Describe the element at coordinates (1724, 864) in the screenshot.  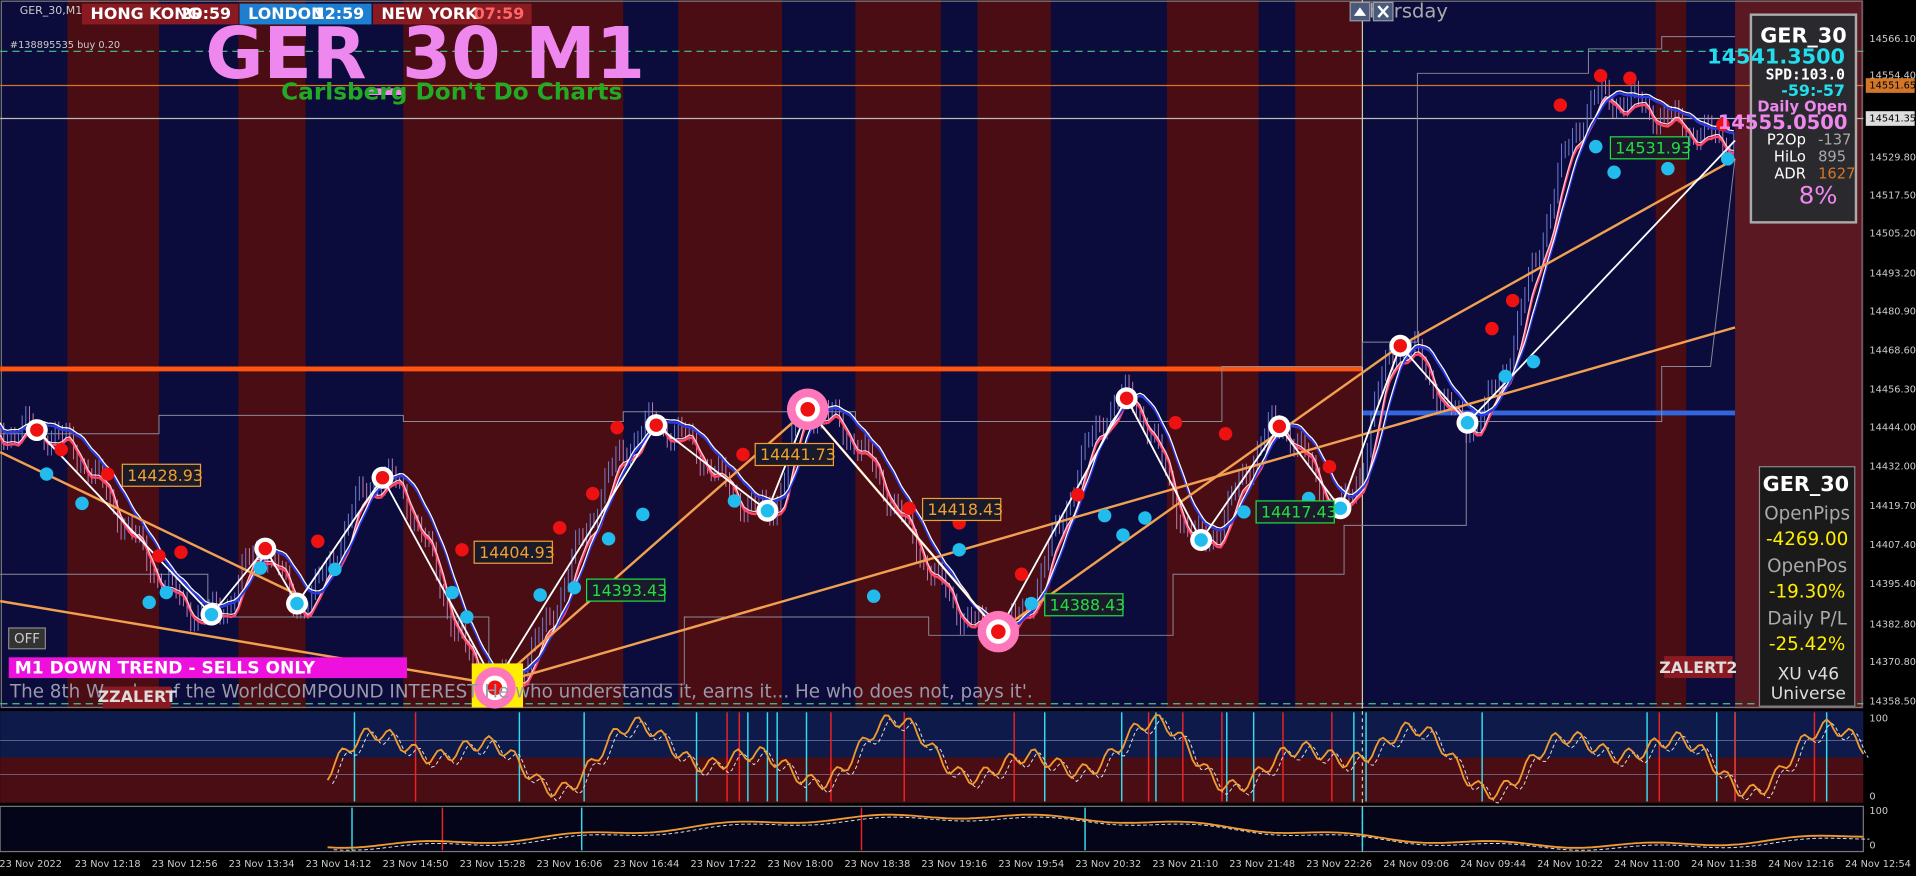
I see `time-axis-label: 24 Nov 11:38` at that location.